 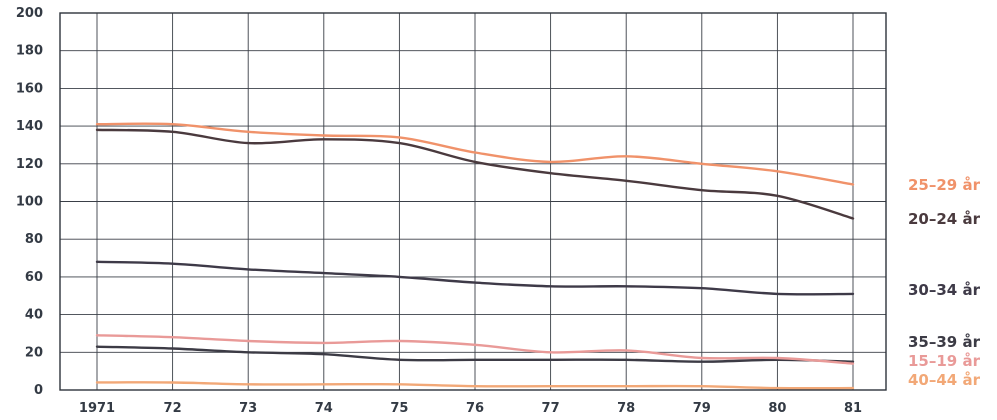 I want to click on x-tick-label: 81, so click(x=853, y=408).